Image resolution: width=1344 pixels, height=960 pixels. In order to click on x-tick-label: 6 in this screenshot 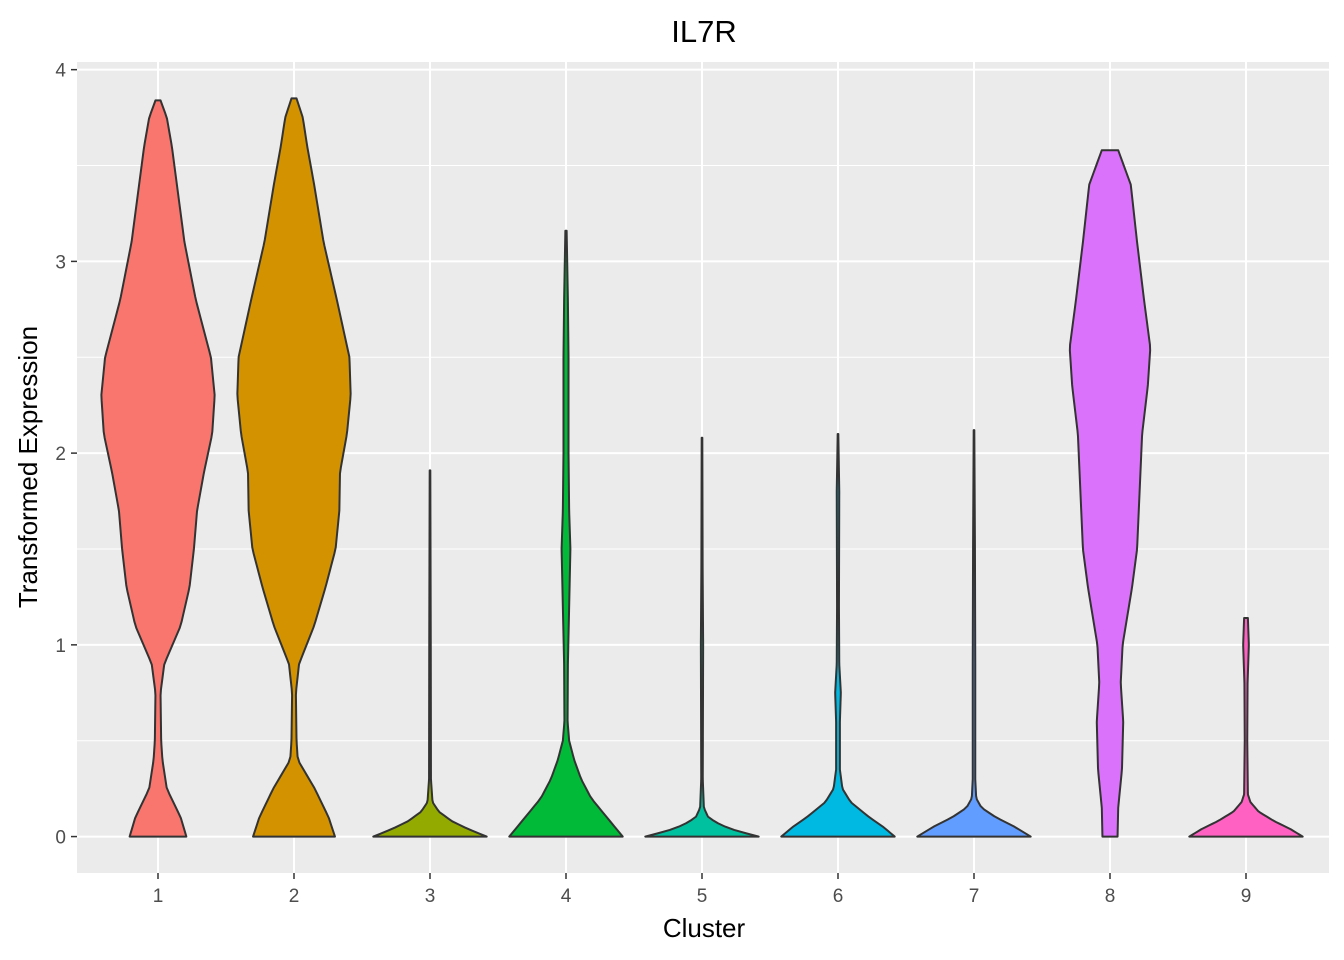, I will do `click(838, 896)`.